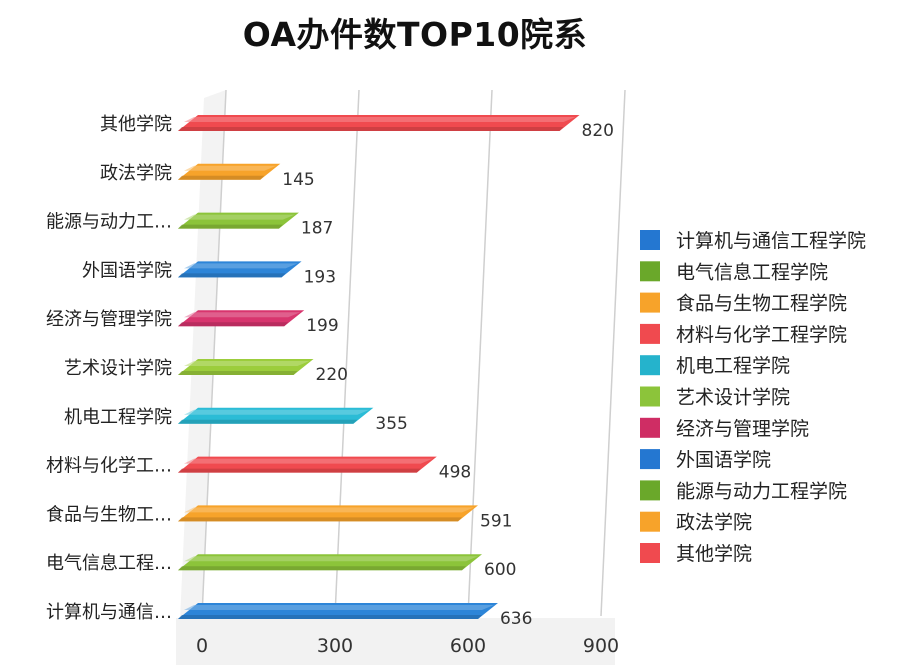 The height and width of the screenshot is (665, 906). Describe the element at coordinates (496, 521) in the screenshot. I see `value-label: 591` at that location.